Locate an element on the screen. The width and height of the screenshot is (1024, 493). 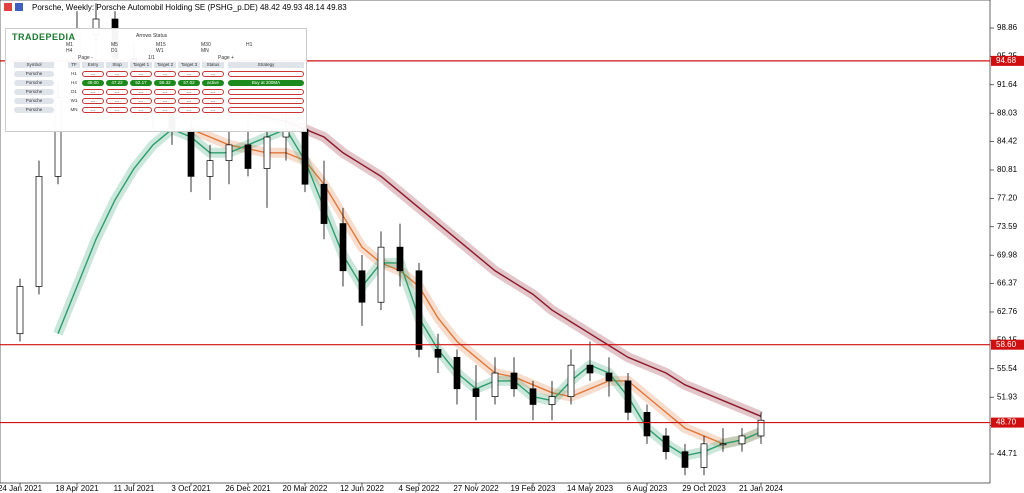
table-cell: 47.22 is located at coordinates (117, 83).